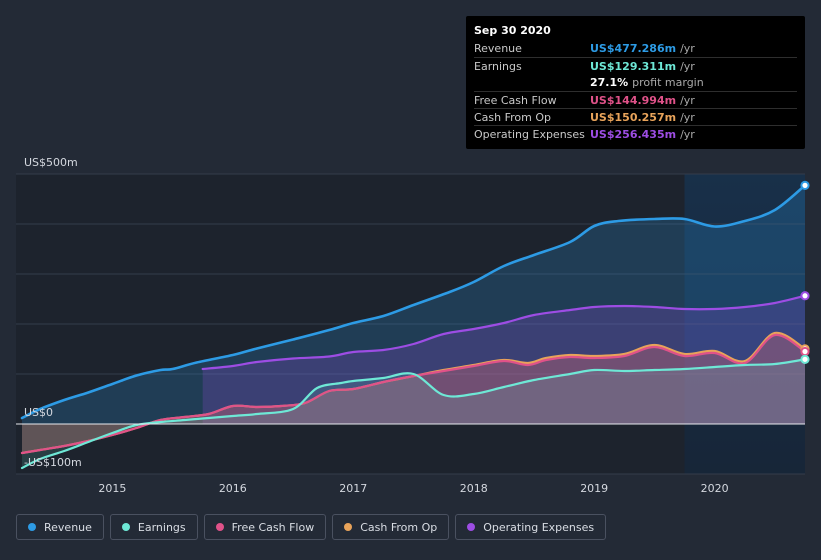  I want to click on x-tick-label: 2015, so click(112, 488).